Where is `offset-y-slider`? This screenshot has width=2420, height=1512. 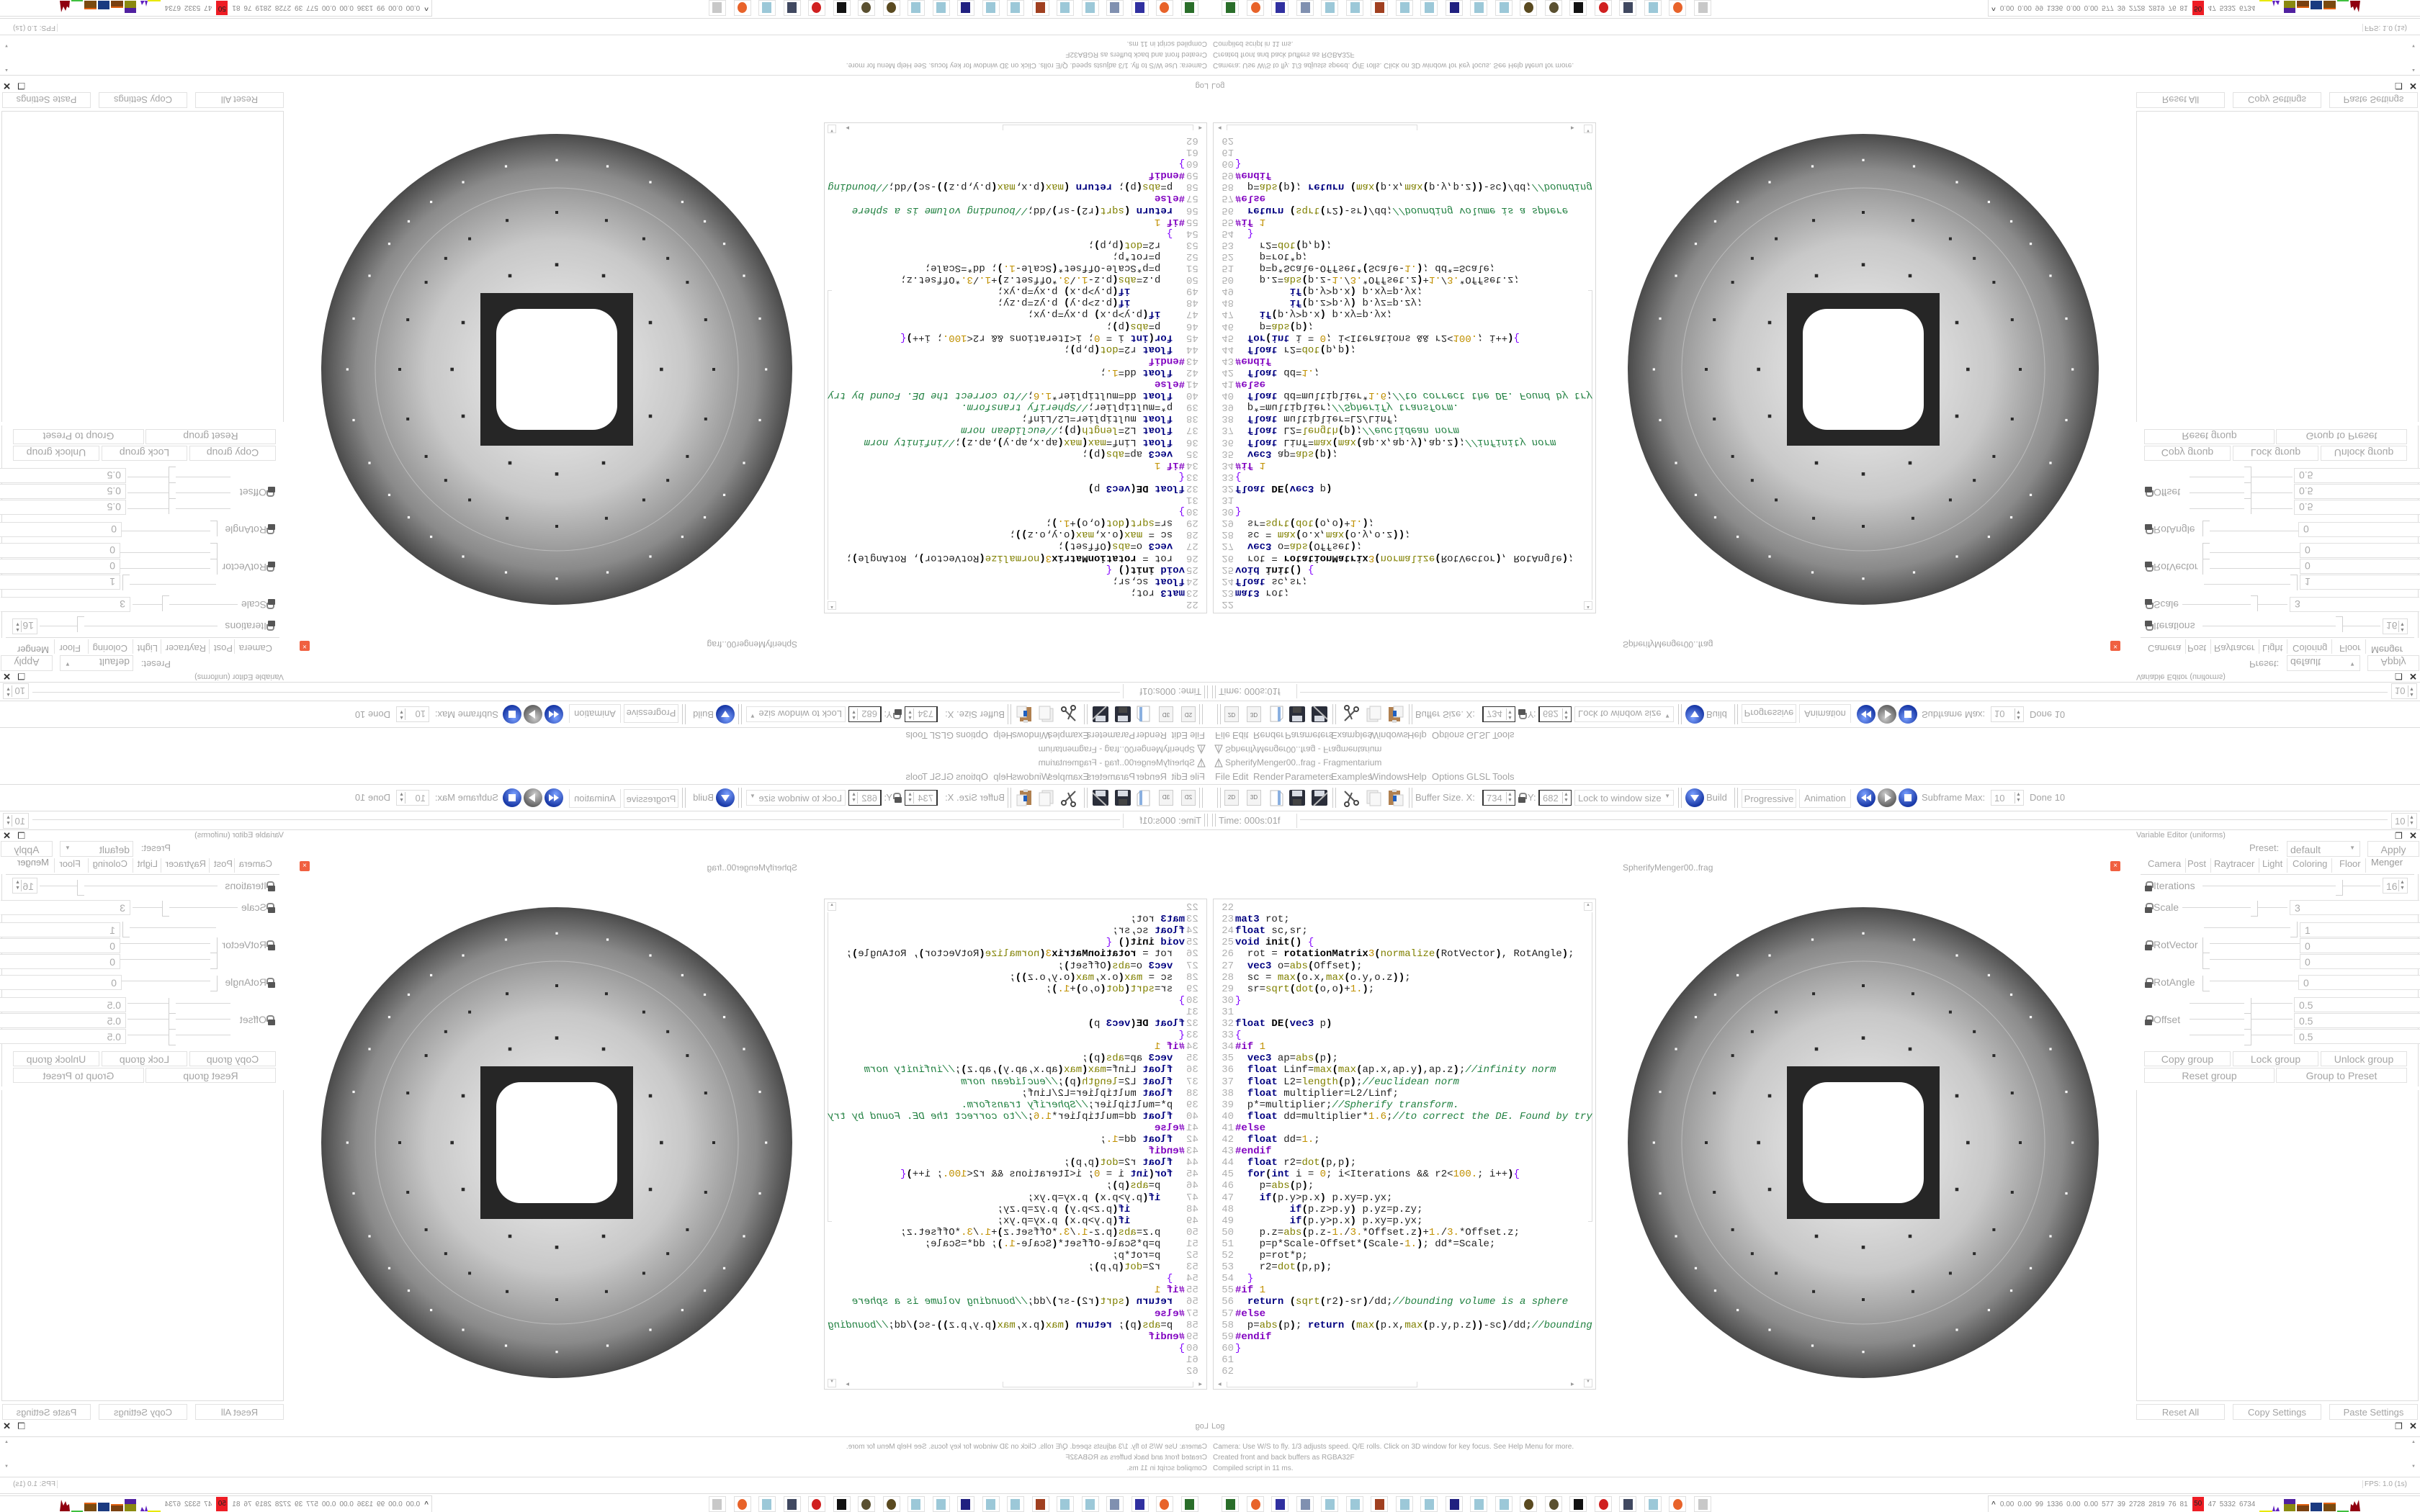
offset-y-slider is located at coordinates (178, 492).